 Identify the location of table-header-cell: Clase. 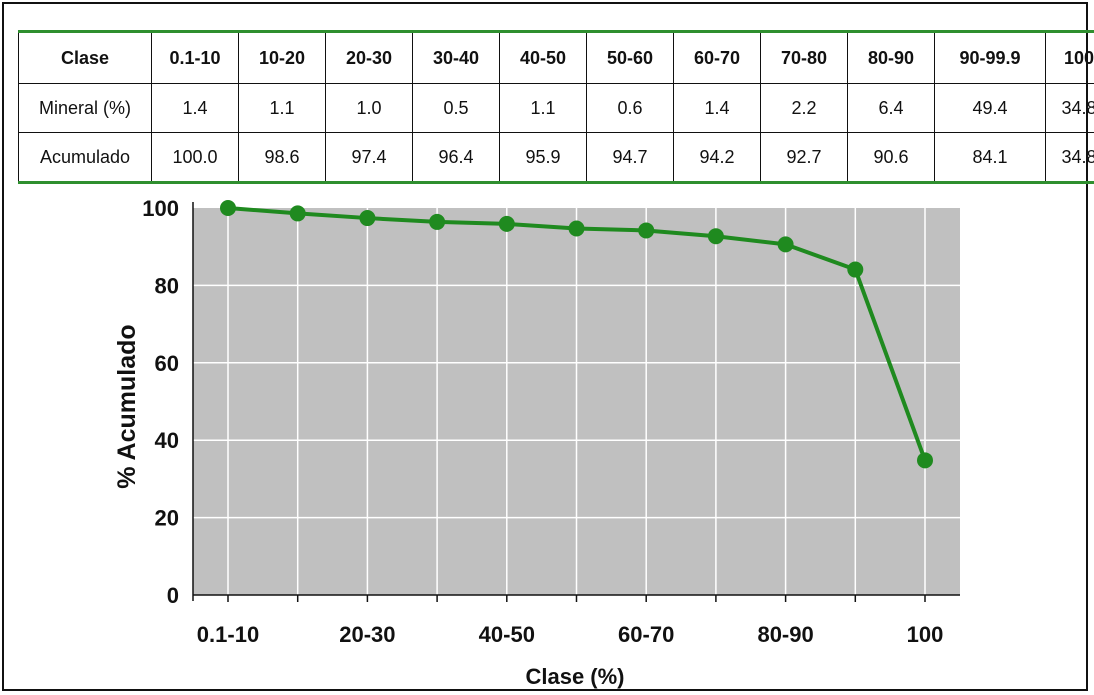
(85, 57).